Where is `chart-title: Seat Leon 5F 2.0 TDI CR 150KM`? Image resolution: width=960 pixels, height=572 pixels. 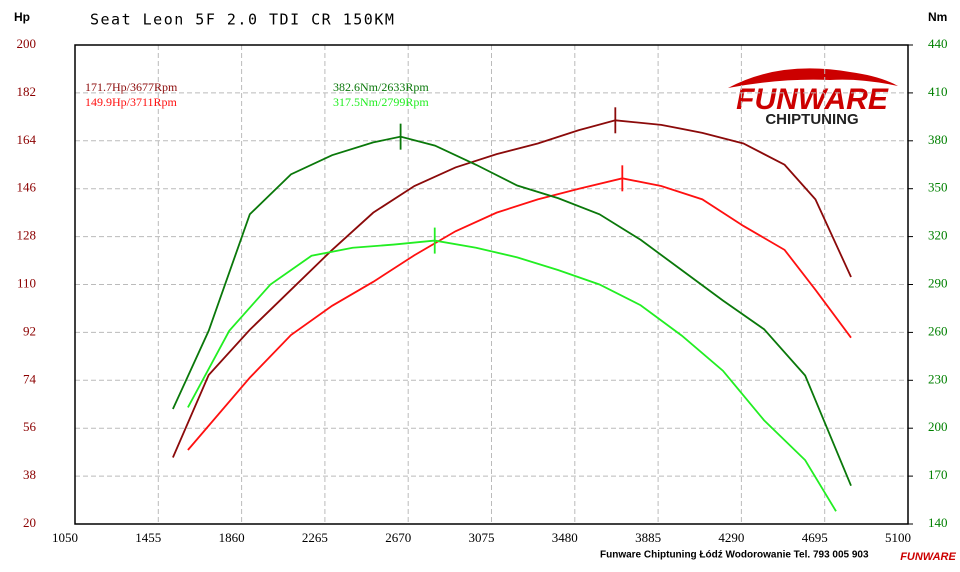
chart-title: Seat Leon 5F 2.0 TDI CR 150KM is located at coordinates (242, 20).